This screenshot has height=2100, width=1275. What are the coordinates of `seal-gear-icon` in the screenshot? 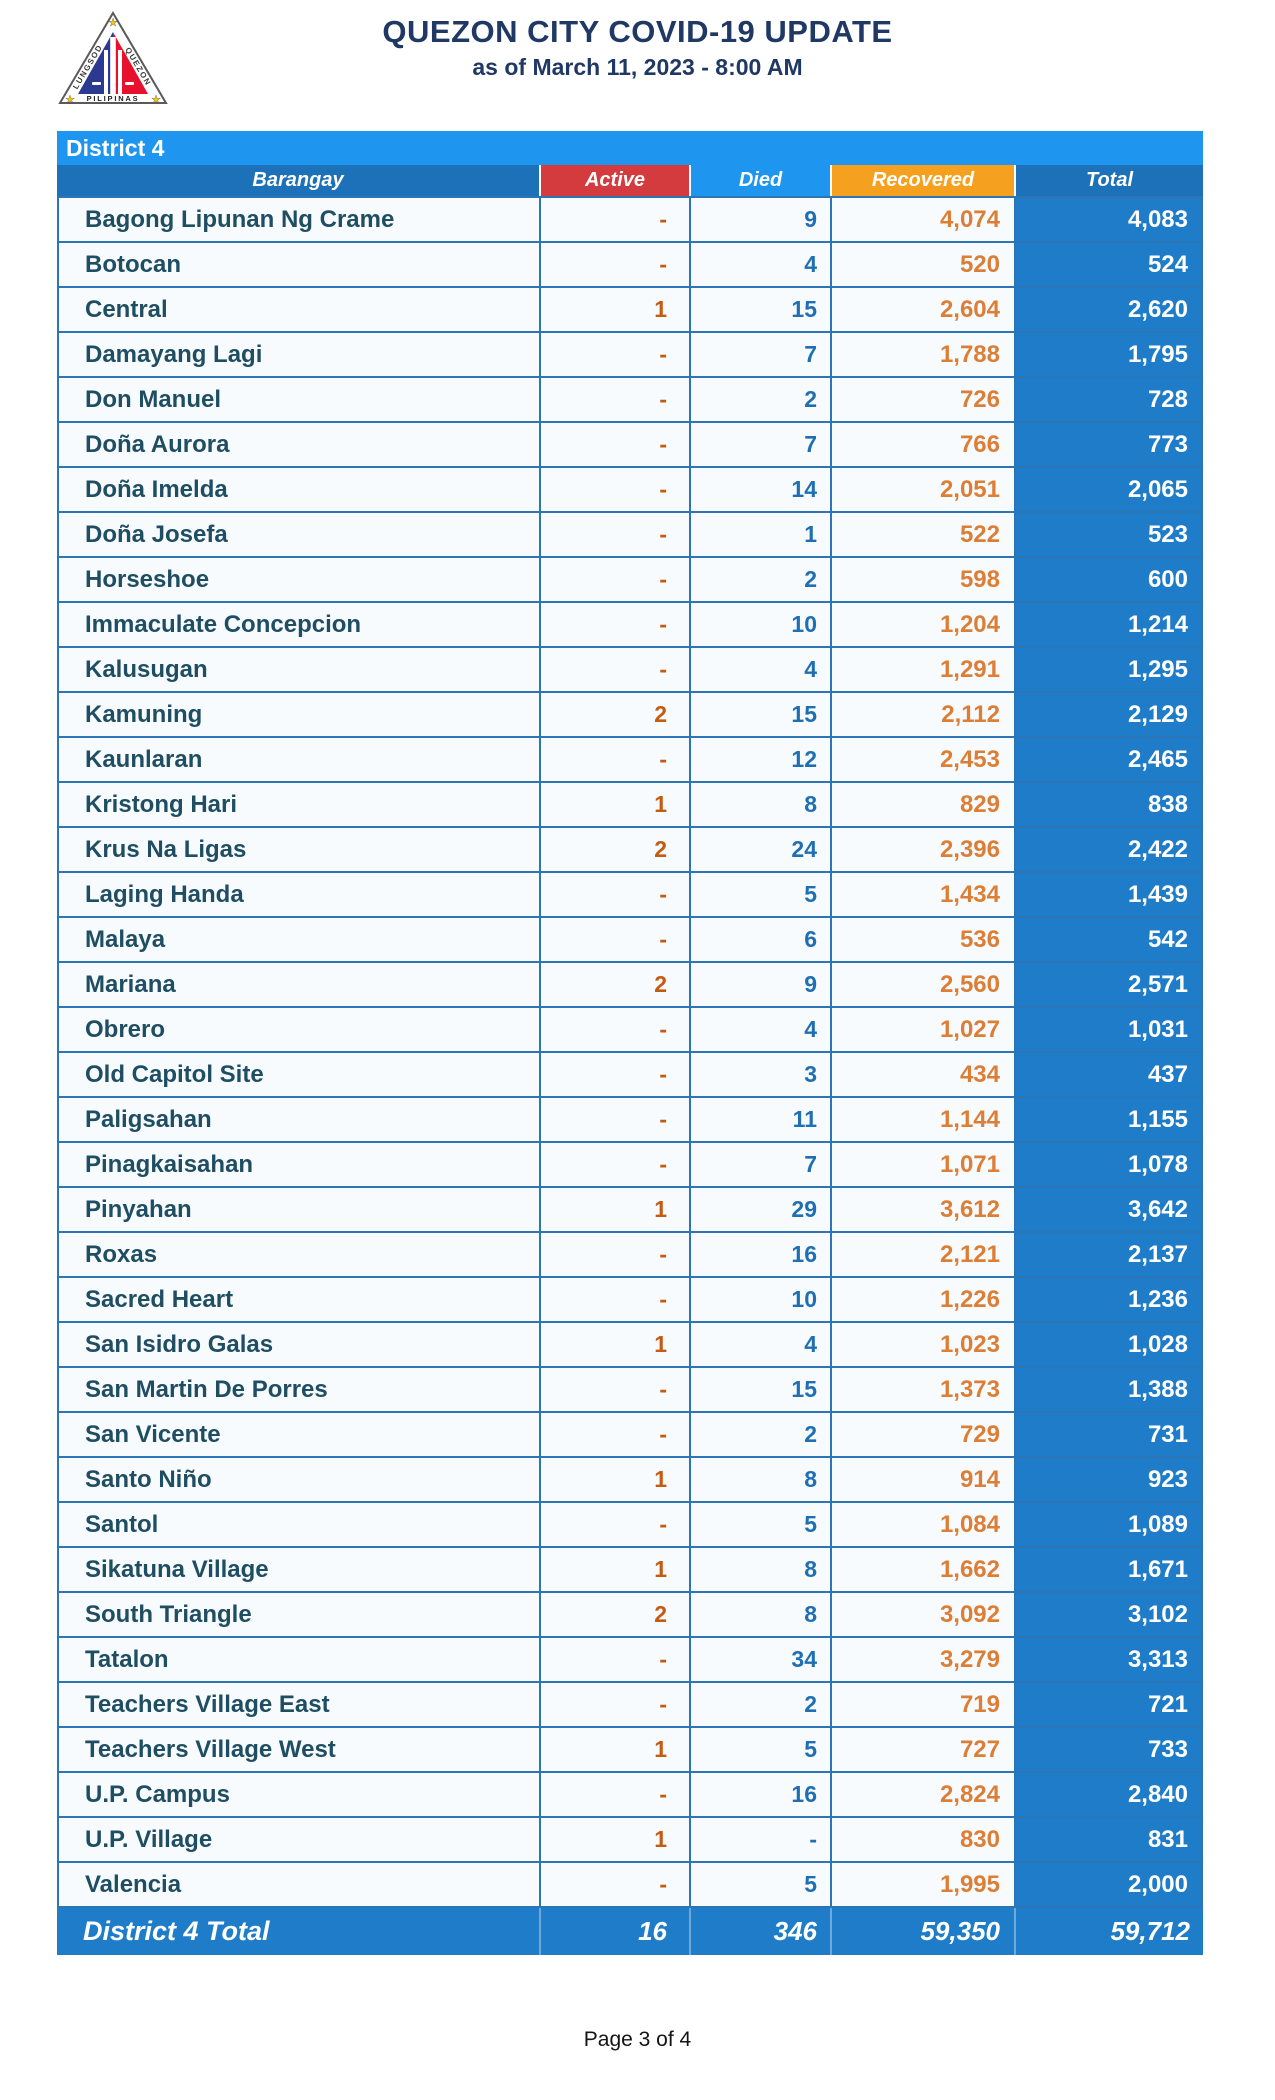 It's located at (129, 83).